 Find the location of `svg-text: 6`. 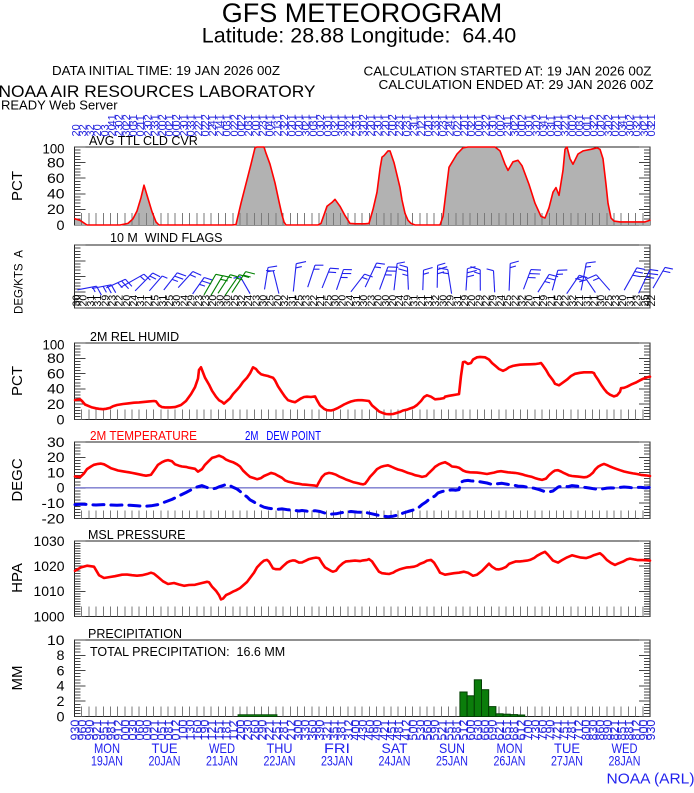

svg-text: 6 is located at coordinates (61, 670).